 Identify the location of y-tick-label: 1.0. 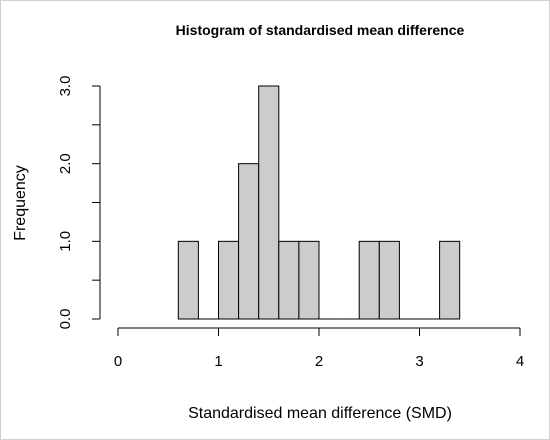
(65, 241).